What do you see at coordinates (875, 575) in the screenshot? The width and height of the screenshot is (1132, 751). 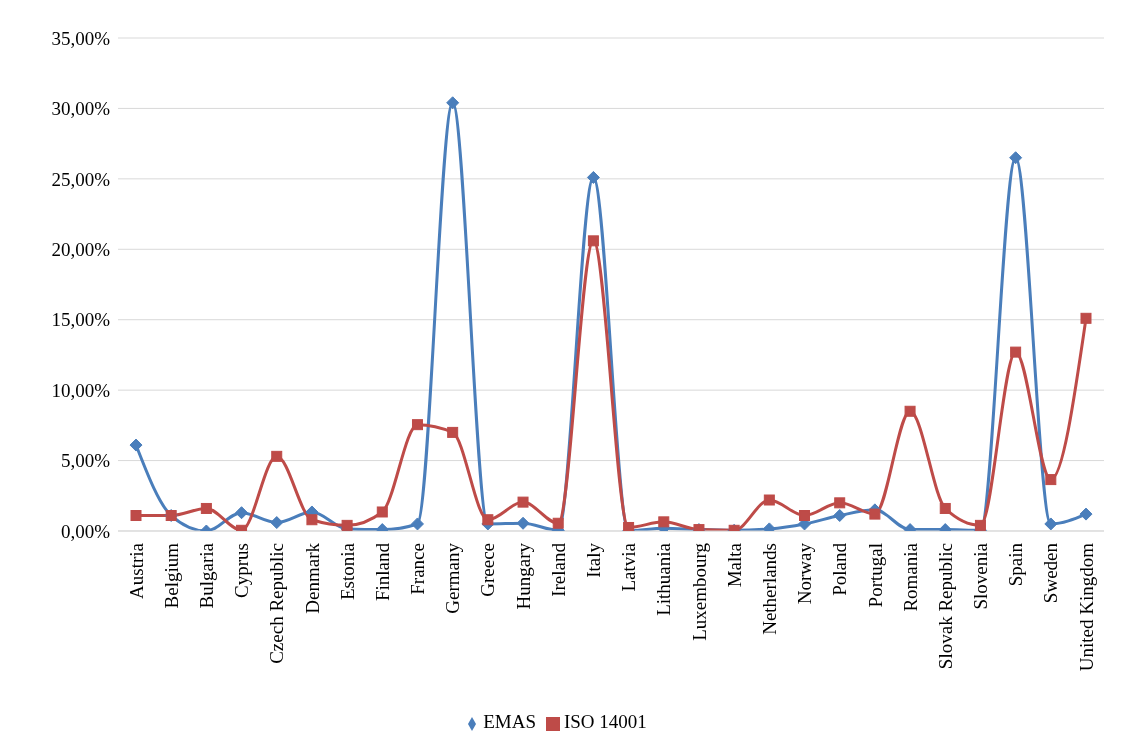 I see `x-tick-label: Portugal` at bounding box center [875, 575].